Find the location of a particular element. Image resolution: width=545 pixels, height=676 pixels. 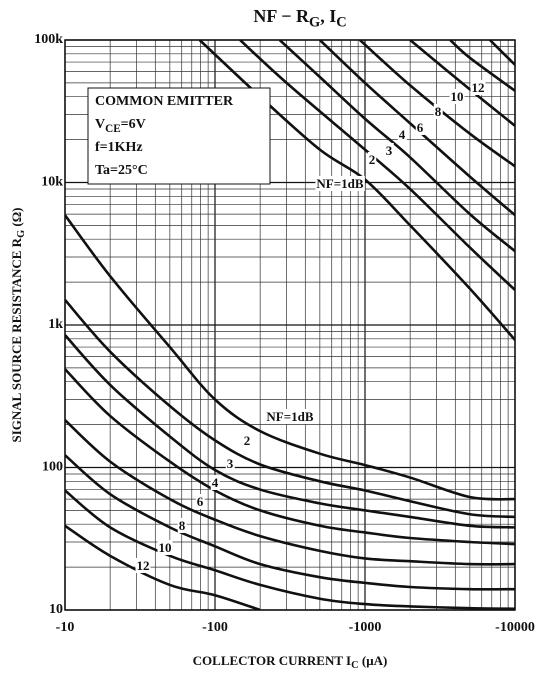

x-tick-label: -10000 is located at coordinates (515, 627).